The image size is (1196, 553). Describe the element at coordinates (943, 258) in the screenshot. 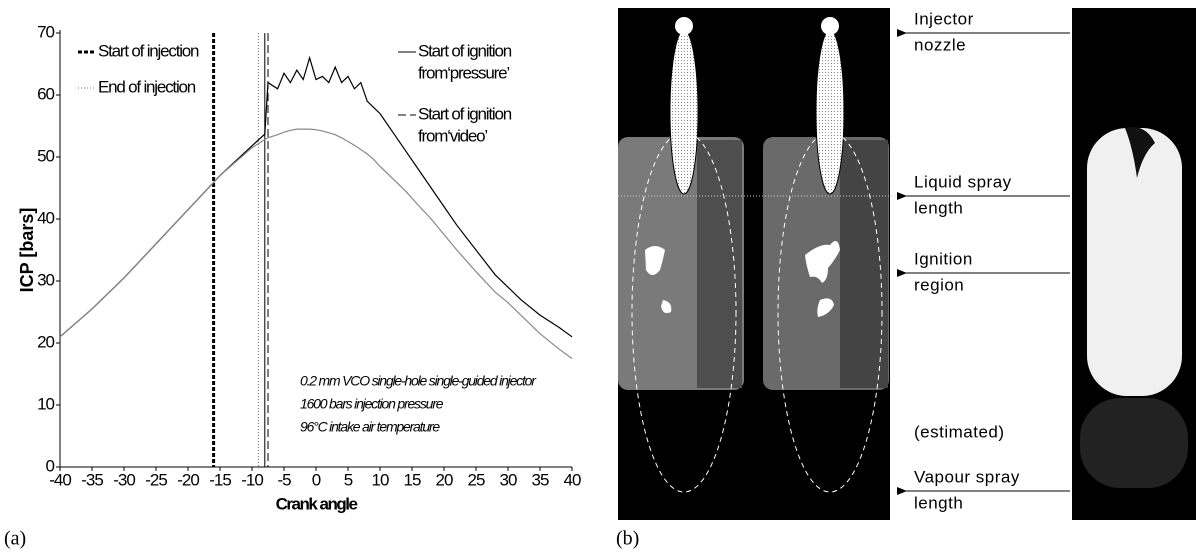

I see `panel-label: Ignition` at that location.